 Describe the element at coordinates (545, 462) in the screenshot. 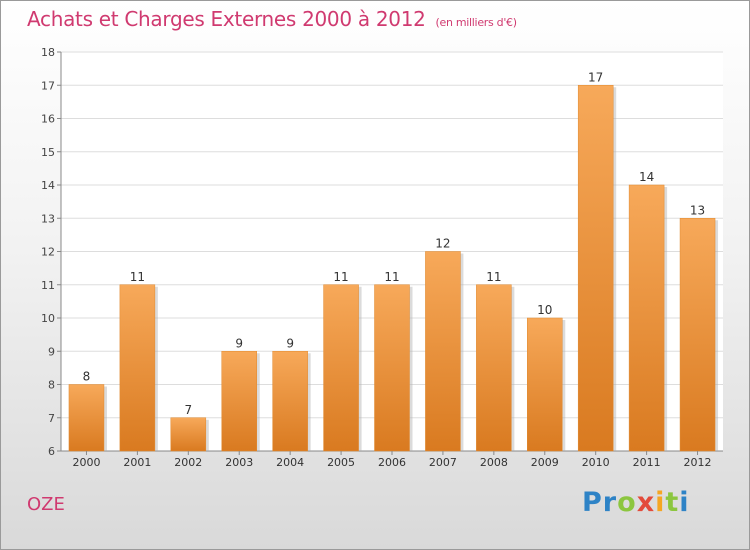

I see `x-tick-label: 2009` at that location.